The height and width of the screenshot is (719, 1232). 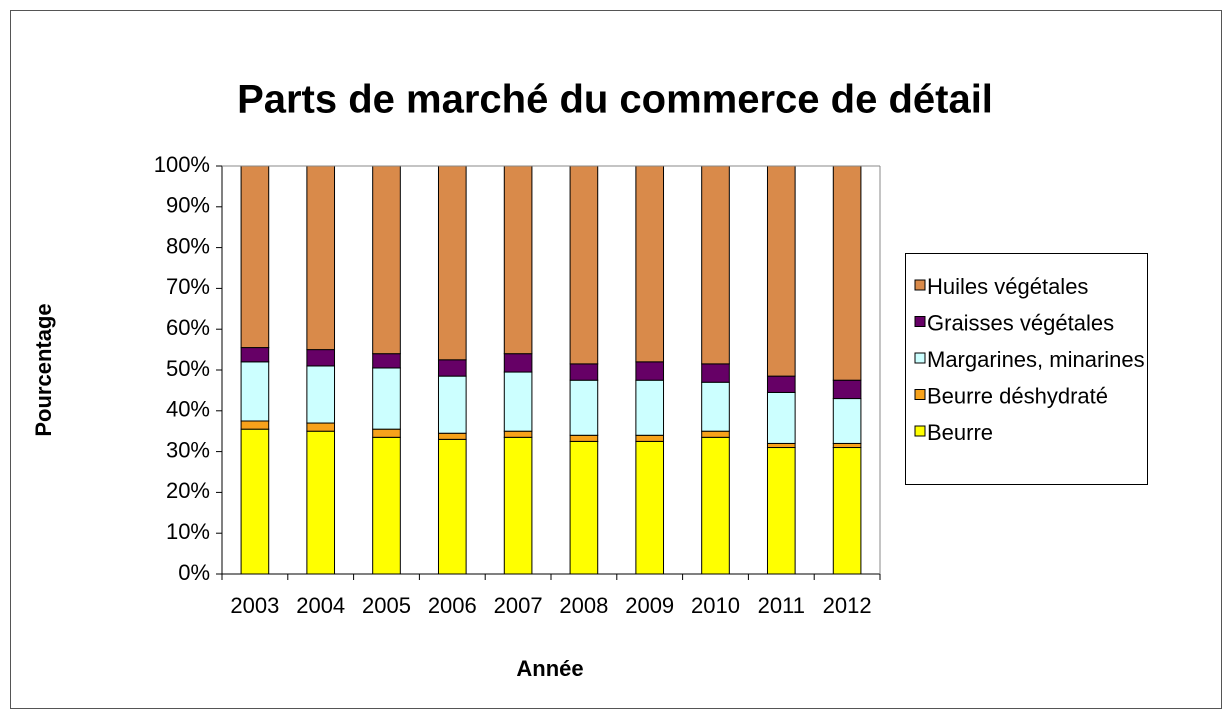 What do you see at coordinates (188, 327) in the screenshot?
I see `y-tick-label: 60%` at bounding box center [188, 327].